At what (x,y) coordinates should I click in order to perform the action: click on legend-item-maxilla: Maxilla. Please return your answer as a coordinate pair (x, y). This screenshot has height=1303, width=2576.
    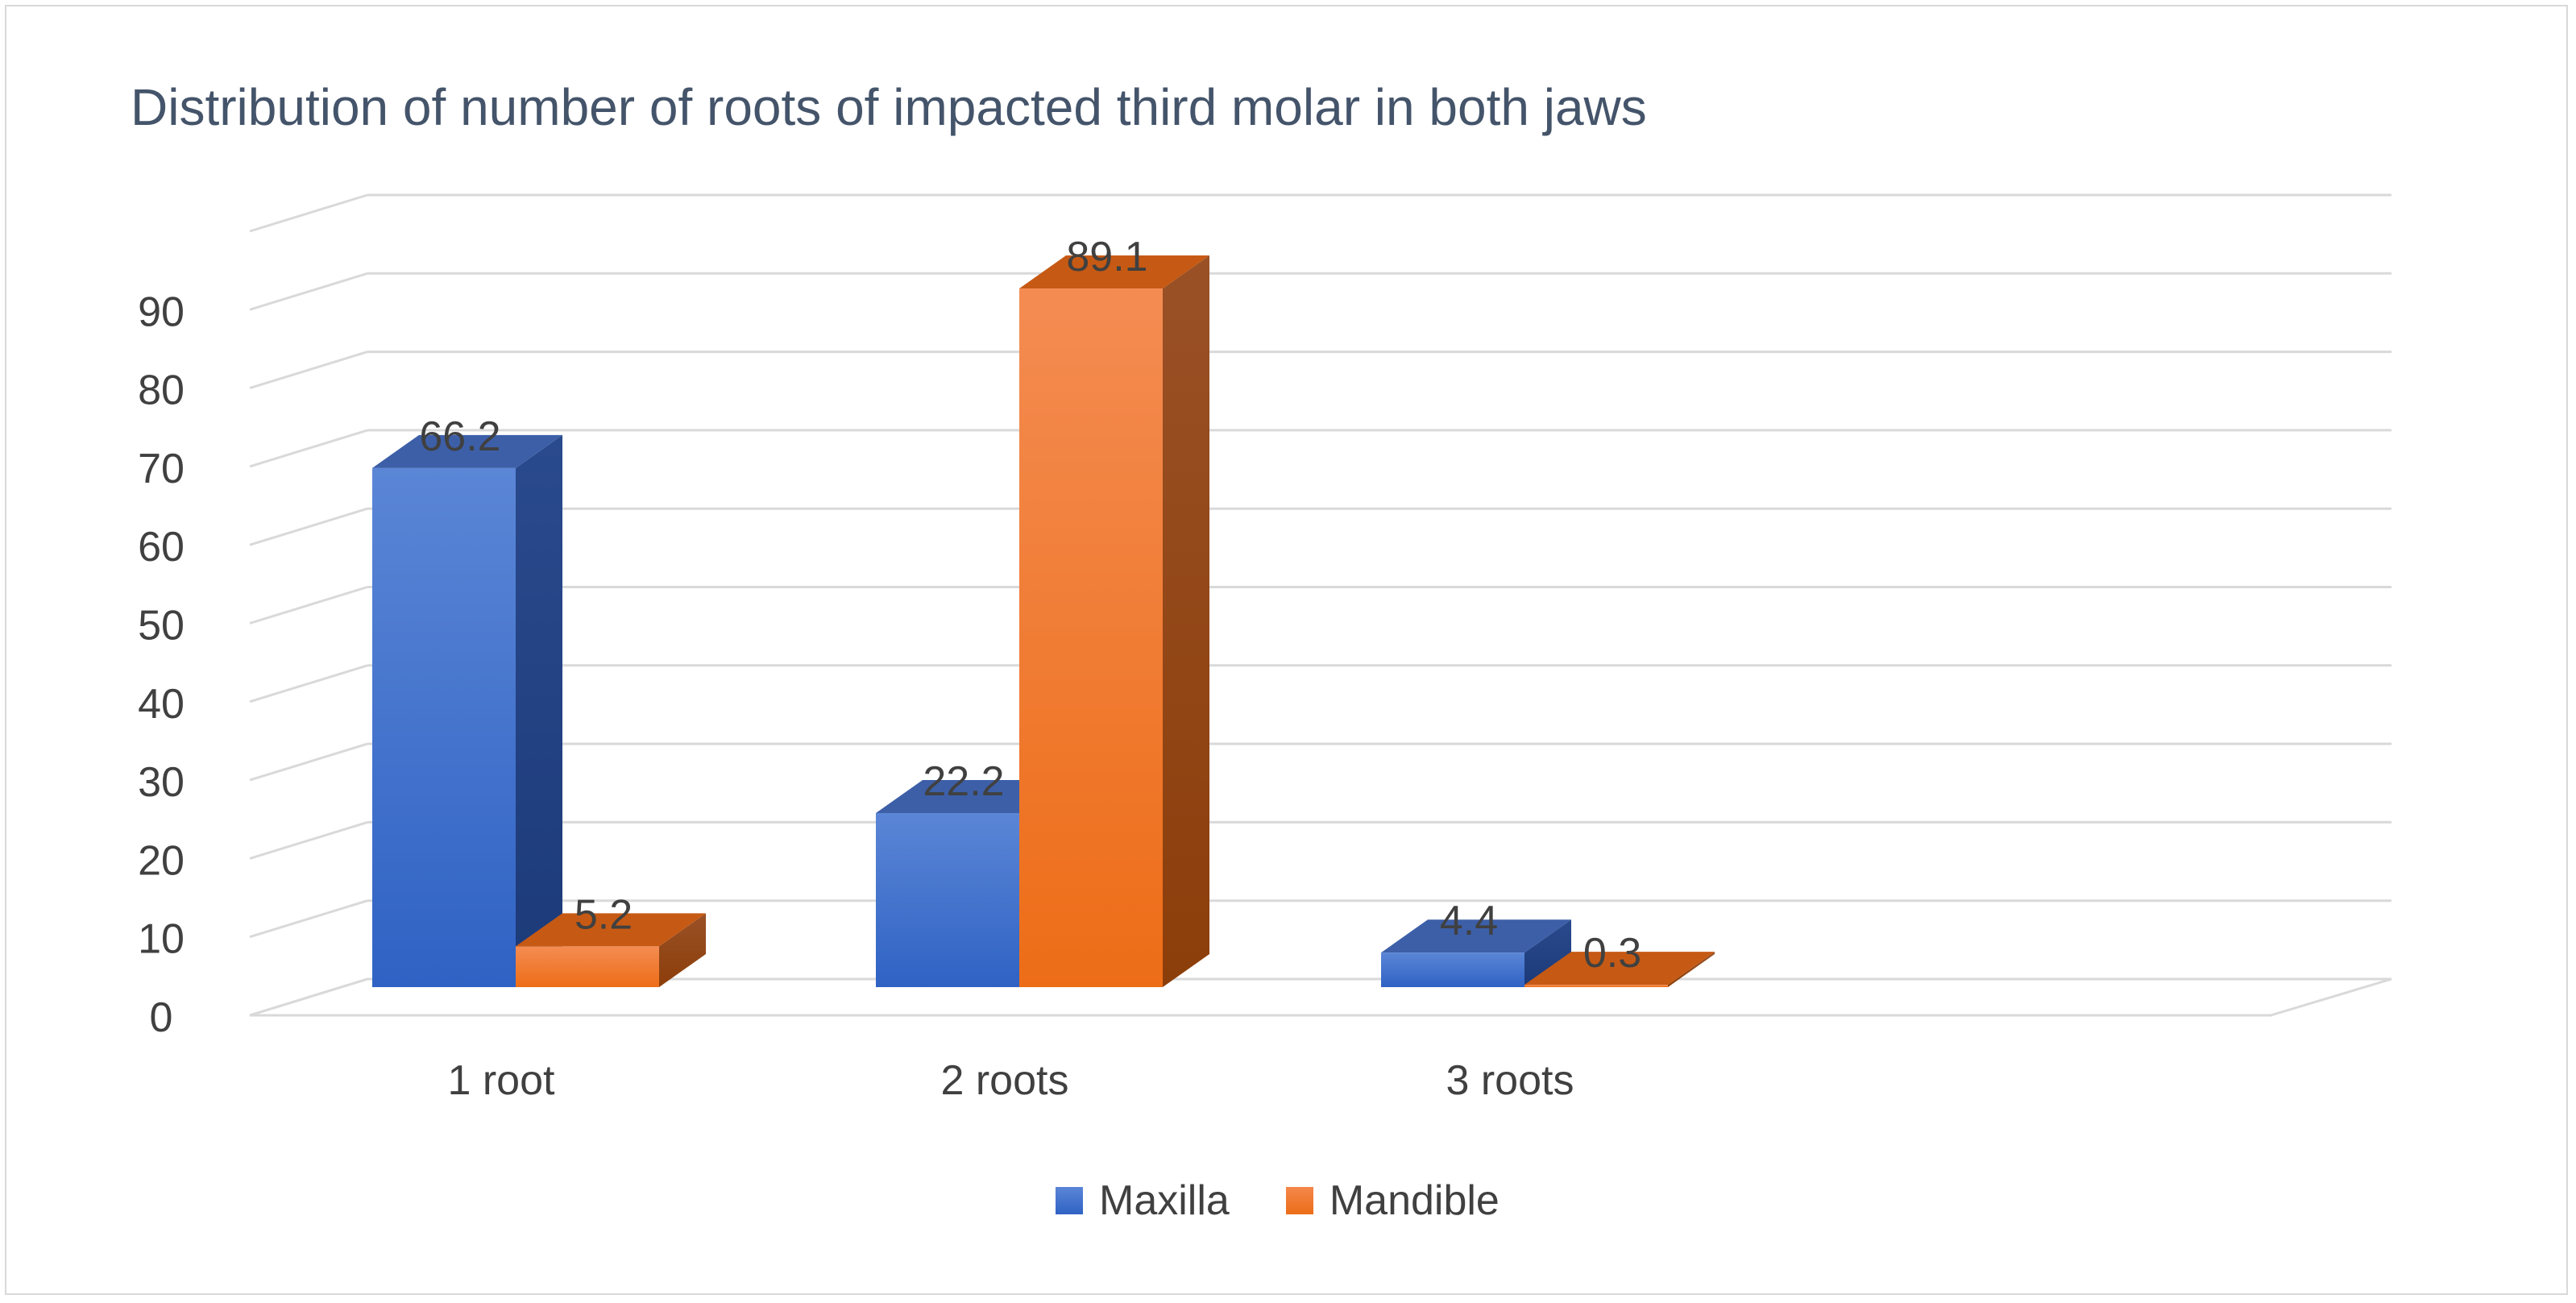
    Looking at the image, I should click on (1143, 1200).